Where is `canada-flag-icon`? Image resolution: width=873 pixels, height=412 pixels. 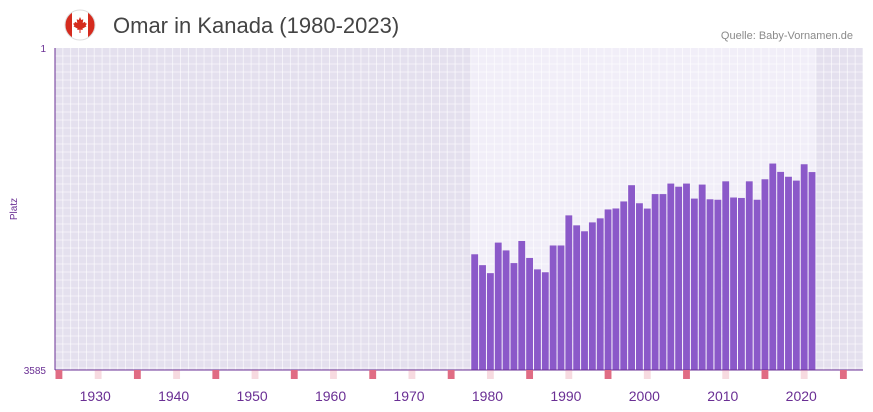 canada-flag-icon is located at coordinates (80, 25).